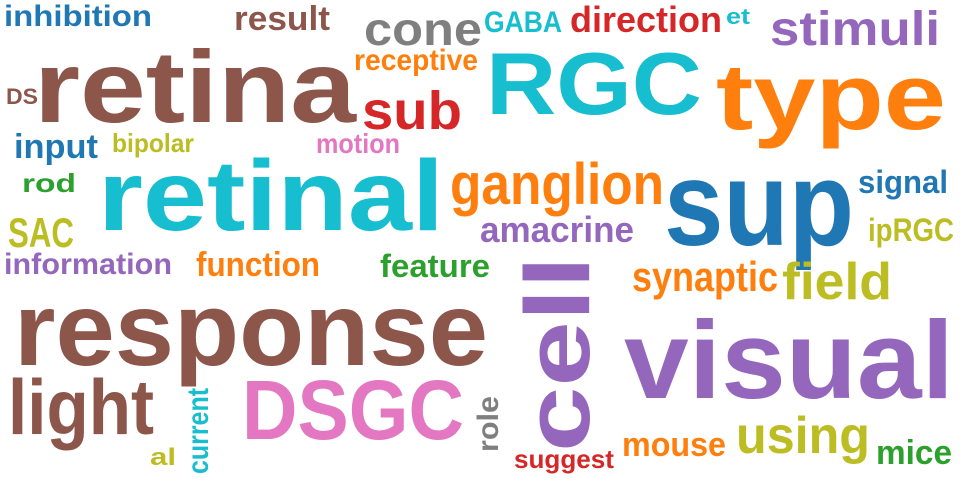 The height and width of the screenshot is (480, 960). What do you see at coordinates (88, 264) in the screenshot?
I see `word-information: information` at bounding box center [88, 264].